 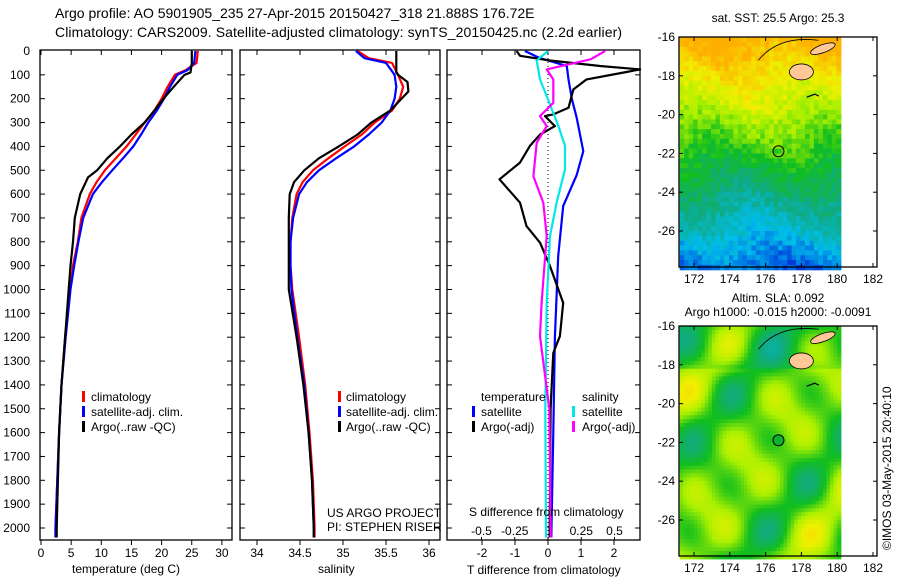 I want to click on sla-map-subtitle: Argo h1000: -0.015 h2000: -0.0091, so click(x=778, y=312).